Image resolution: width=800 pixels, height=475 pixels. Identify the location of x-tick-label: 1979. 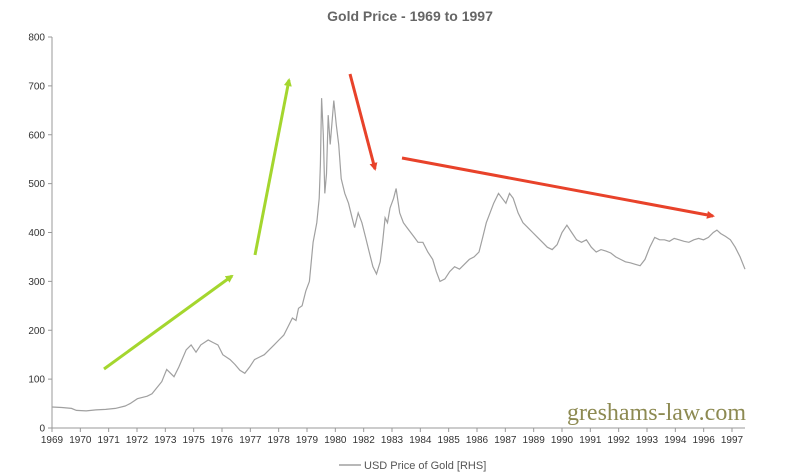
(307, 440).